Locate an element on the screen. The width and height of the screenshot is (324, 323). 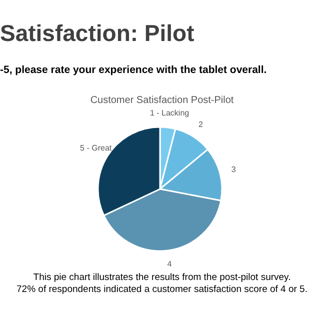
slice-label: 5 - Great is located at coordinates (96, 147).